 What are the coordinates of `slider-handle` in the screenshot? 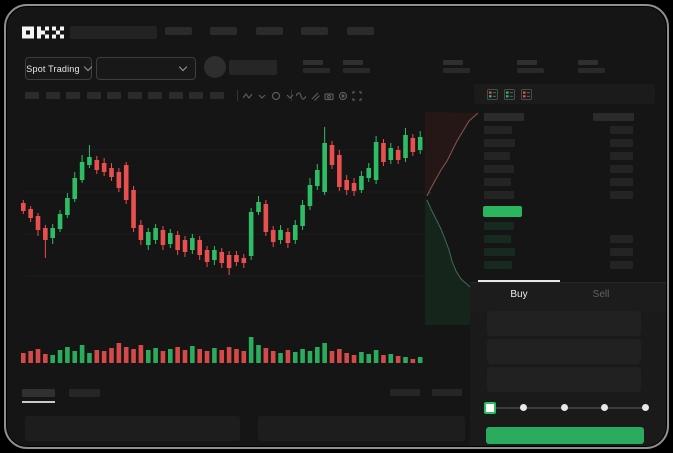 It's located at (490, 408).